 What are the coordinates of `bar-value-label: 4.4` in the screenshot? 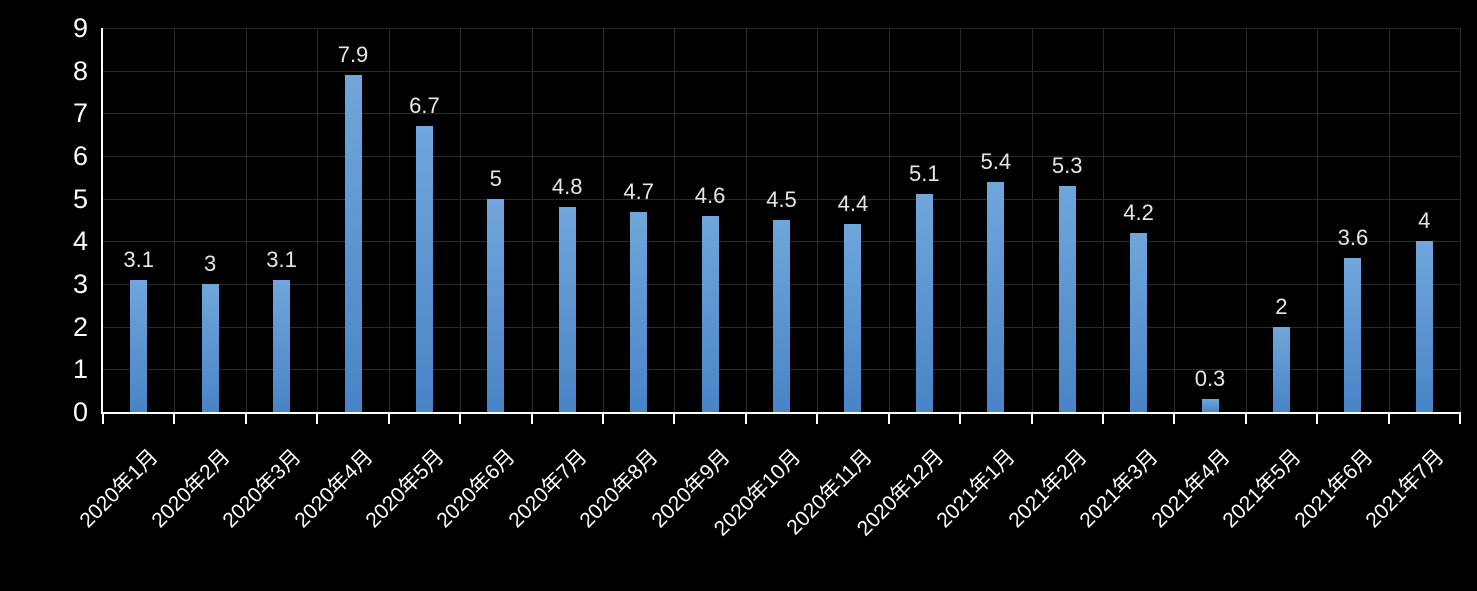 It's located at (853, 204).